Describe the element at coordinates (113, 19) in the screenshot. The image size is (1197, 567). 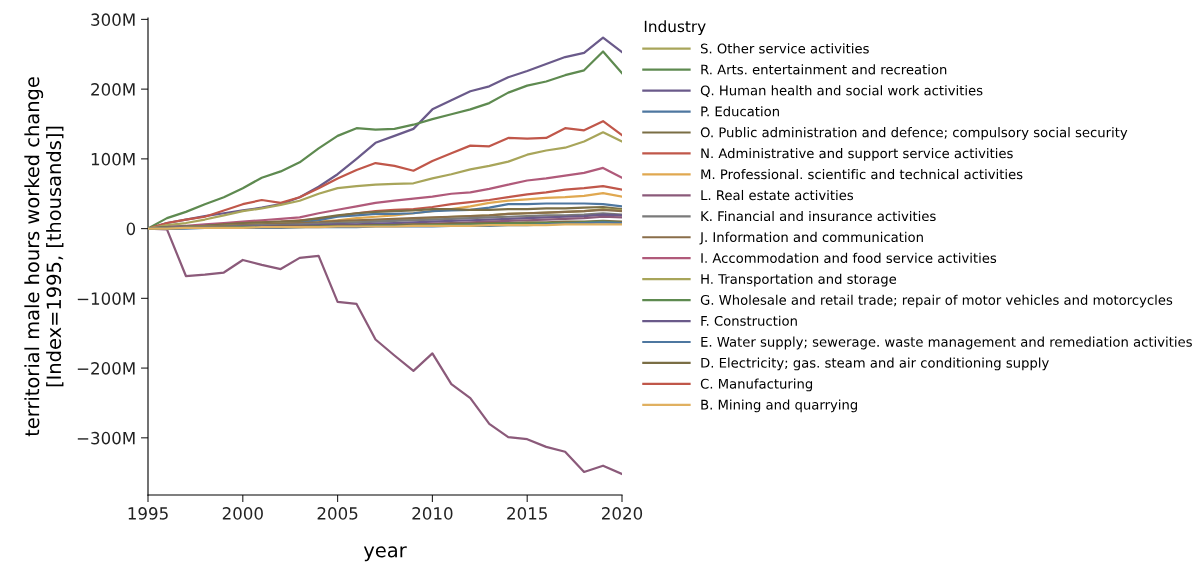
I see `y-tick-label: 300M` at that location.